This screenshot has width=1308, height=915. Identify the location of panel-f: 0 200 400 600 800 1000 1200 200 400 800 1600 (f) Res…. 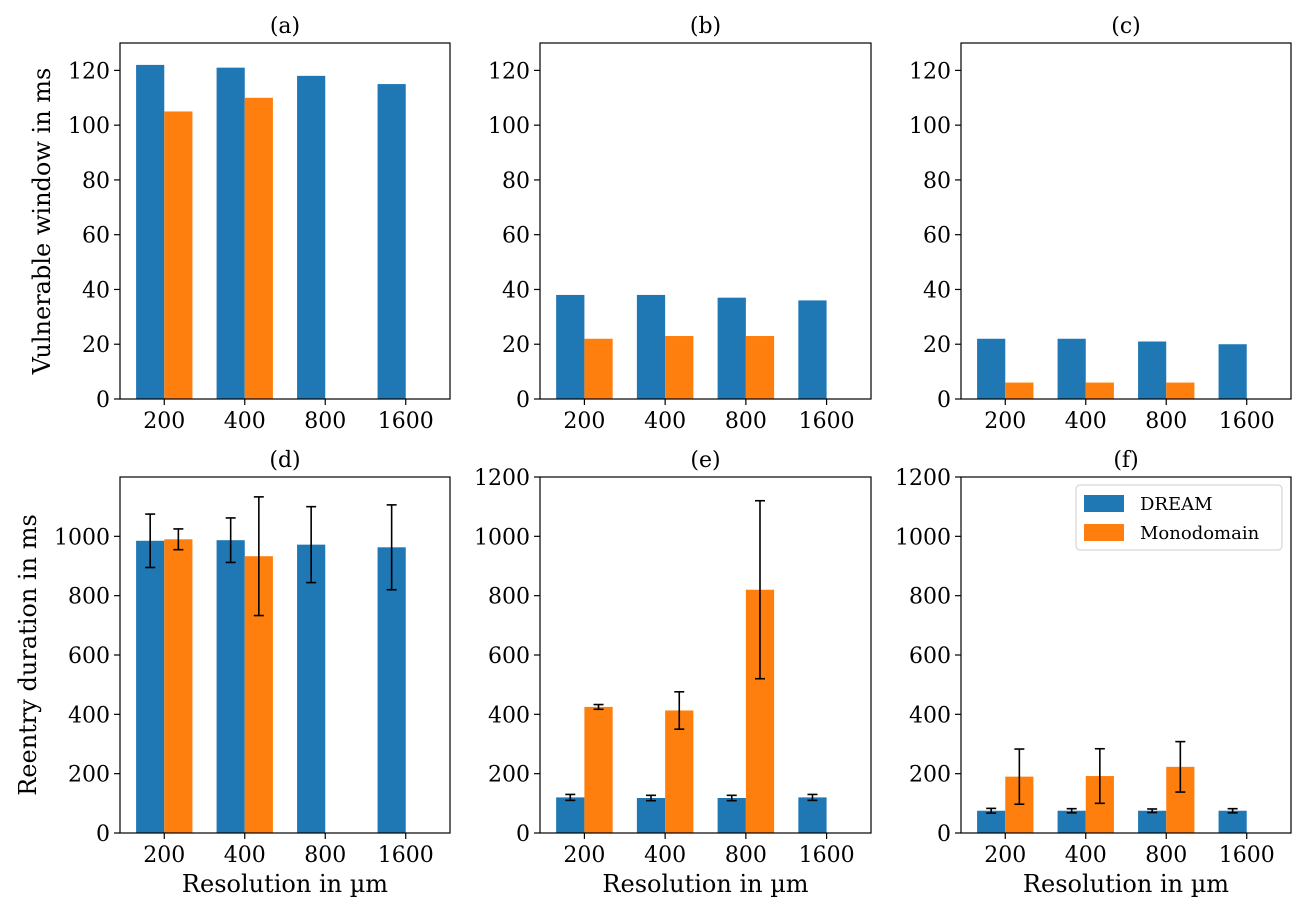
(1093, 673).